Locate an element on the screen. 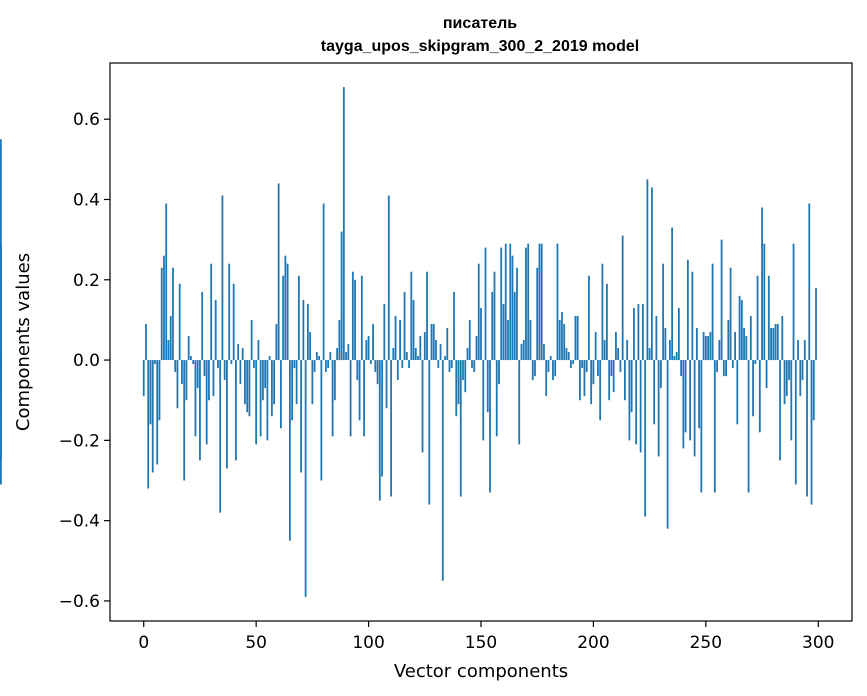 The image size is (867, 696). y-axis-label: Components values is located at coordinates (23, 342).